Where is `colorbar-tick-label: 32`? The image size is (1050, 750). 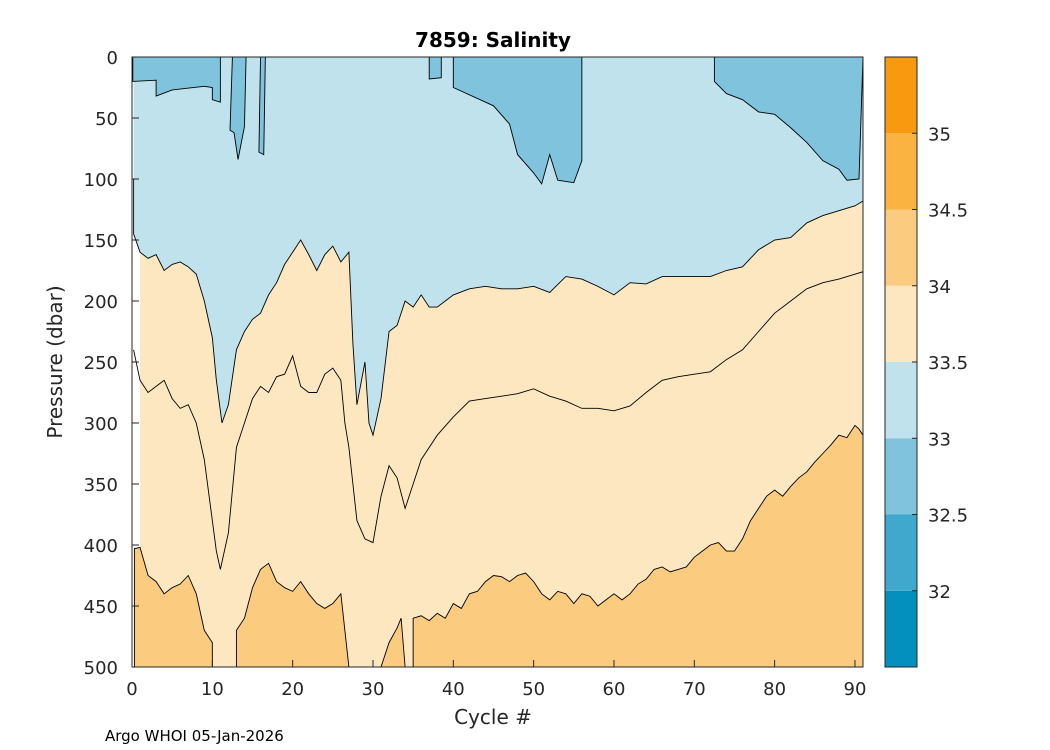
colorbar-tick-label: 32 is located at coordinates (939, 592).